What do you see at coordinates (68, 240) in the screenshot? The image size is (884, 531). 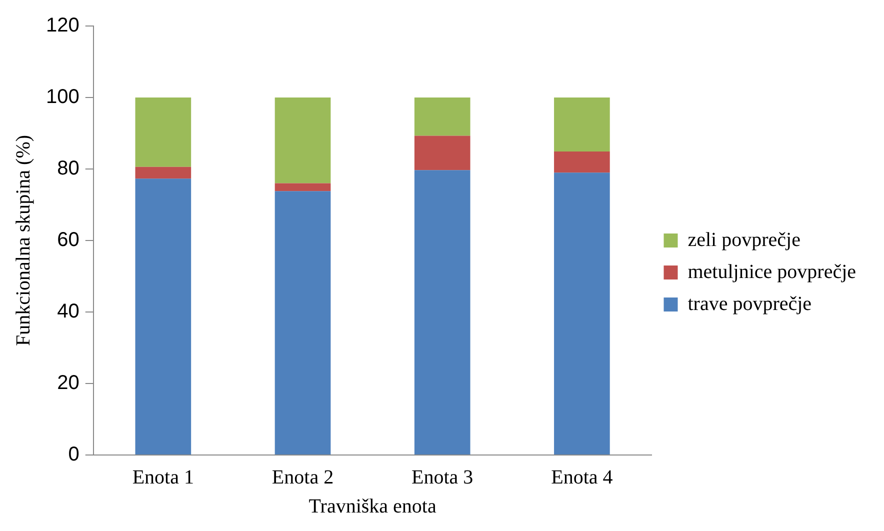 I see `y-tick-label: 60` at bounding box center [68, 240].